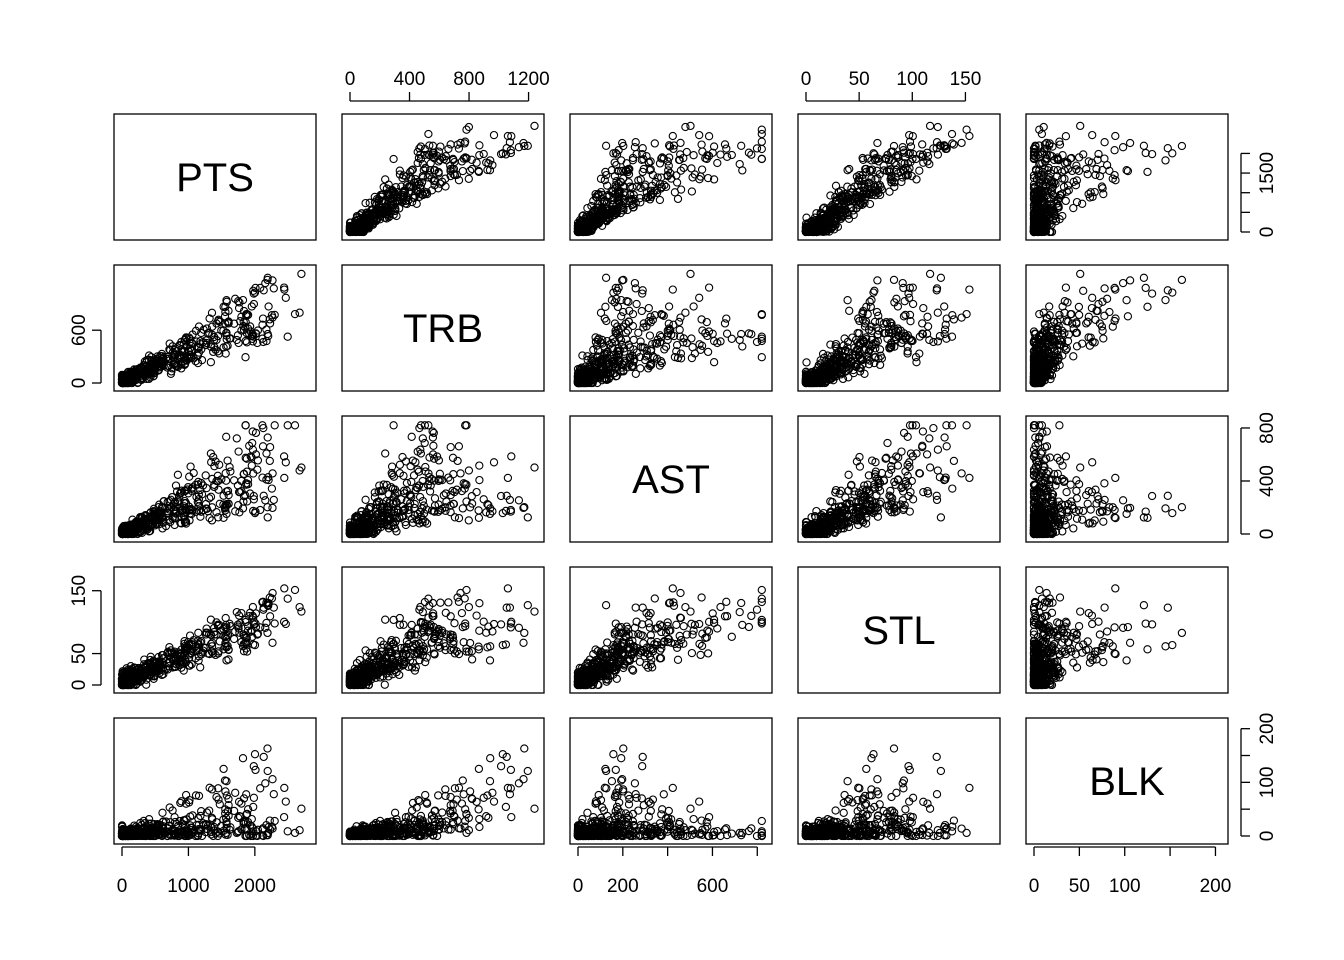 The width and height of the screenshot is (1344, 960). I want to click on panel-trb-vs-blk, so click(1127, 328).